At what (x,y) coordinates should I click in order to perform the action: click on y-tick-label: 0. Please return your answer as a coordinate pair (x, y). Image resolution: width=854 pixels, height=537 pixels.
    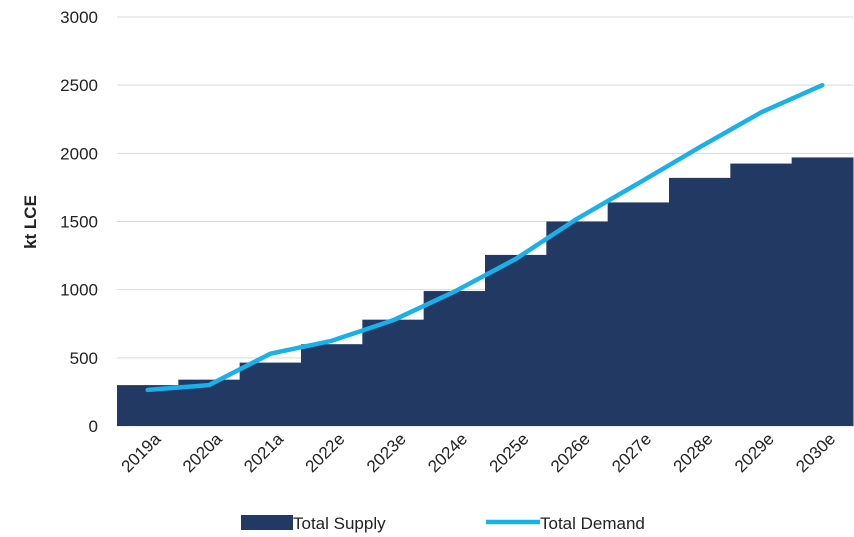
    Looking at the image, I should click on (93, 426).